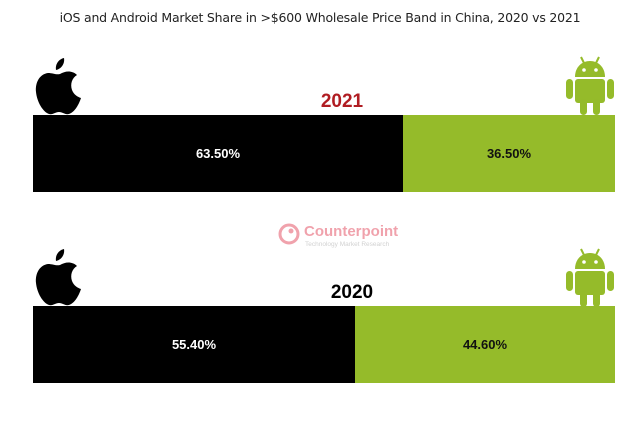  I want to click on data-label-ios-2021: 63.50%, so click(218, 153).